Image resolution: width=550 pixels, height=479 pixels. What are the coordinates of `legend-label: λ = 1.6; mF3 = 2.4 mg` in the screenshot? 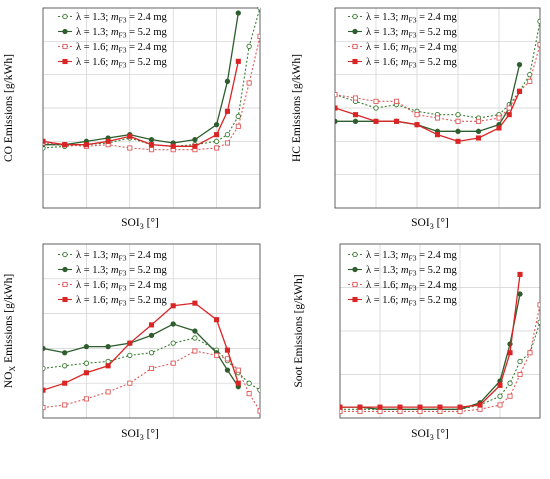 It's located at (122, 286).